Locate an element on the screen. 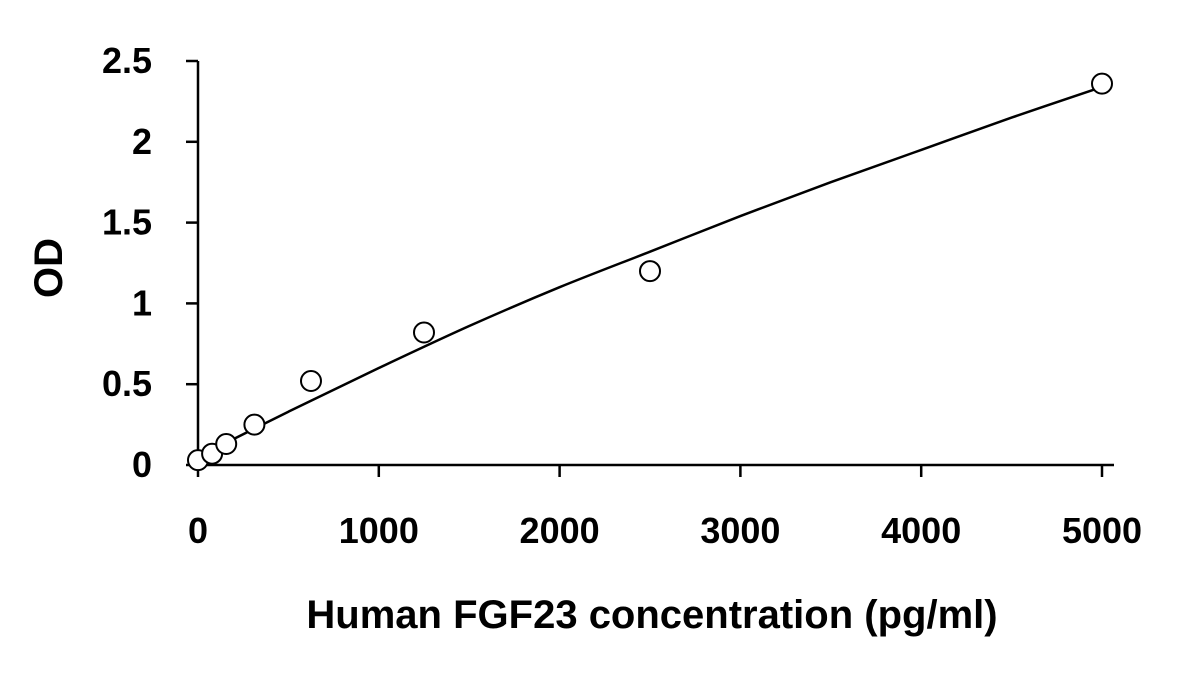  y-tick-label: 1 is located at coordinates (142, 302).